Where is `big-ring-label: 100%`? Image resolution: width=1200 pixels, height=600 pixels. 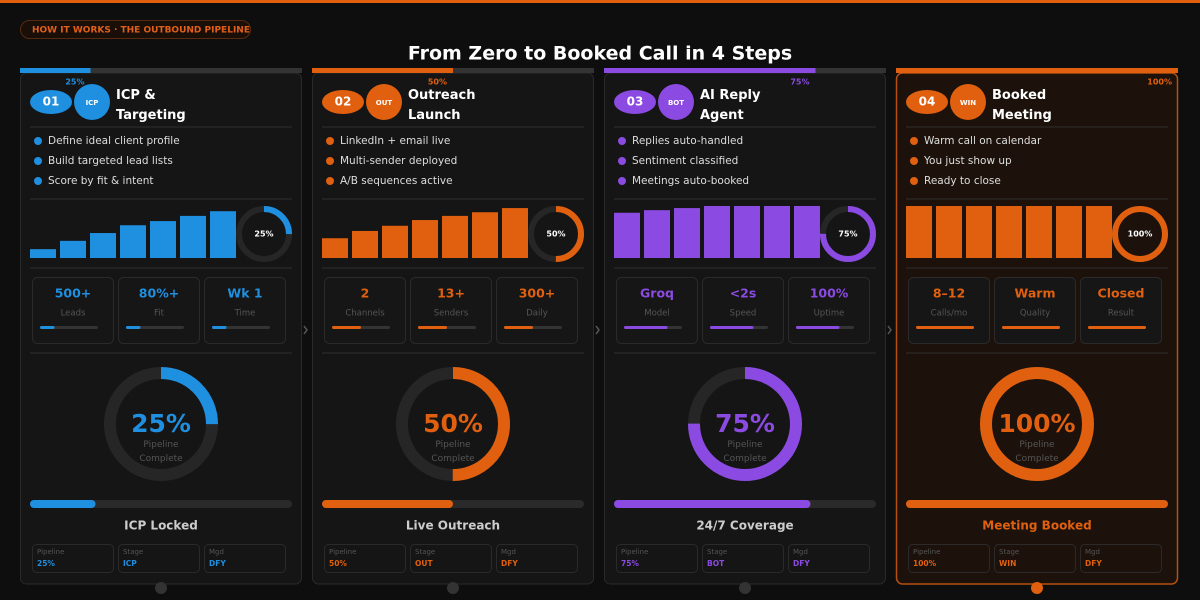 big-ring-label: 100% is located at coordinates (1036, 423).